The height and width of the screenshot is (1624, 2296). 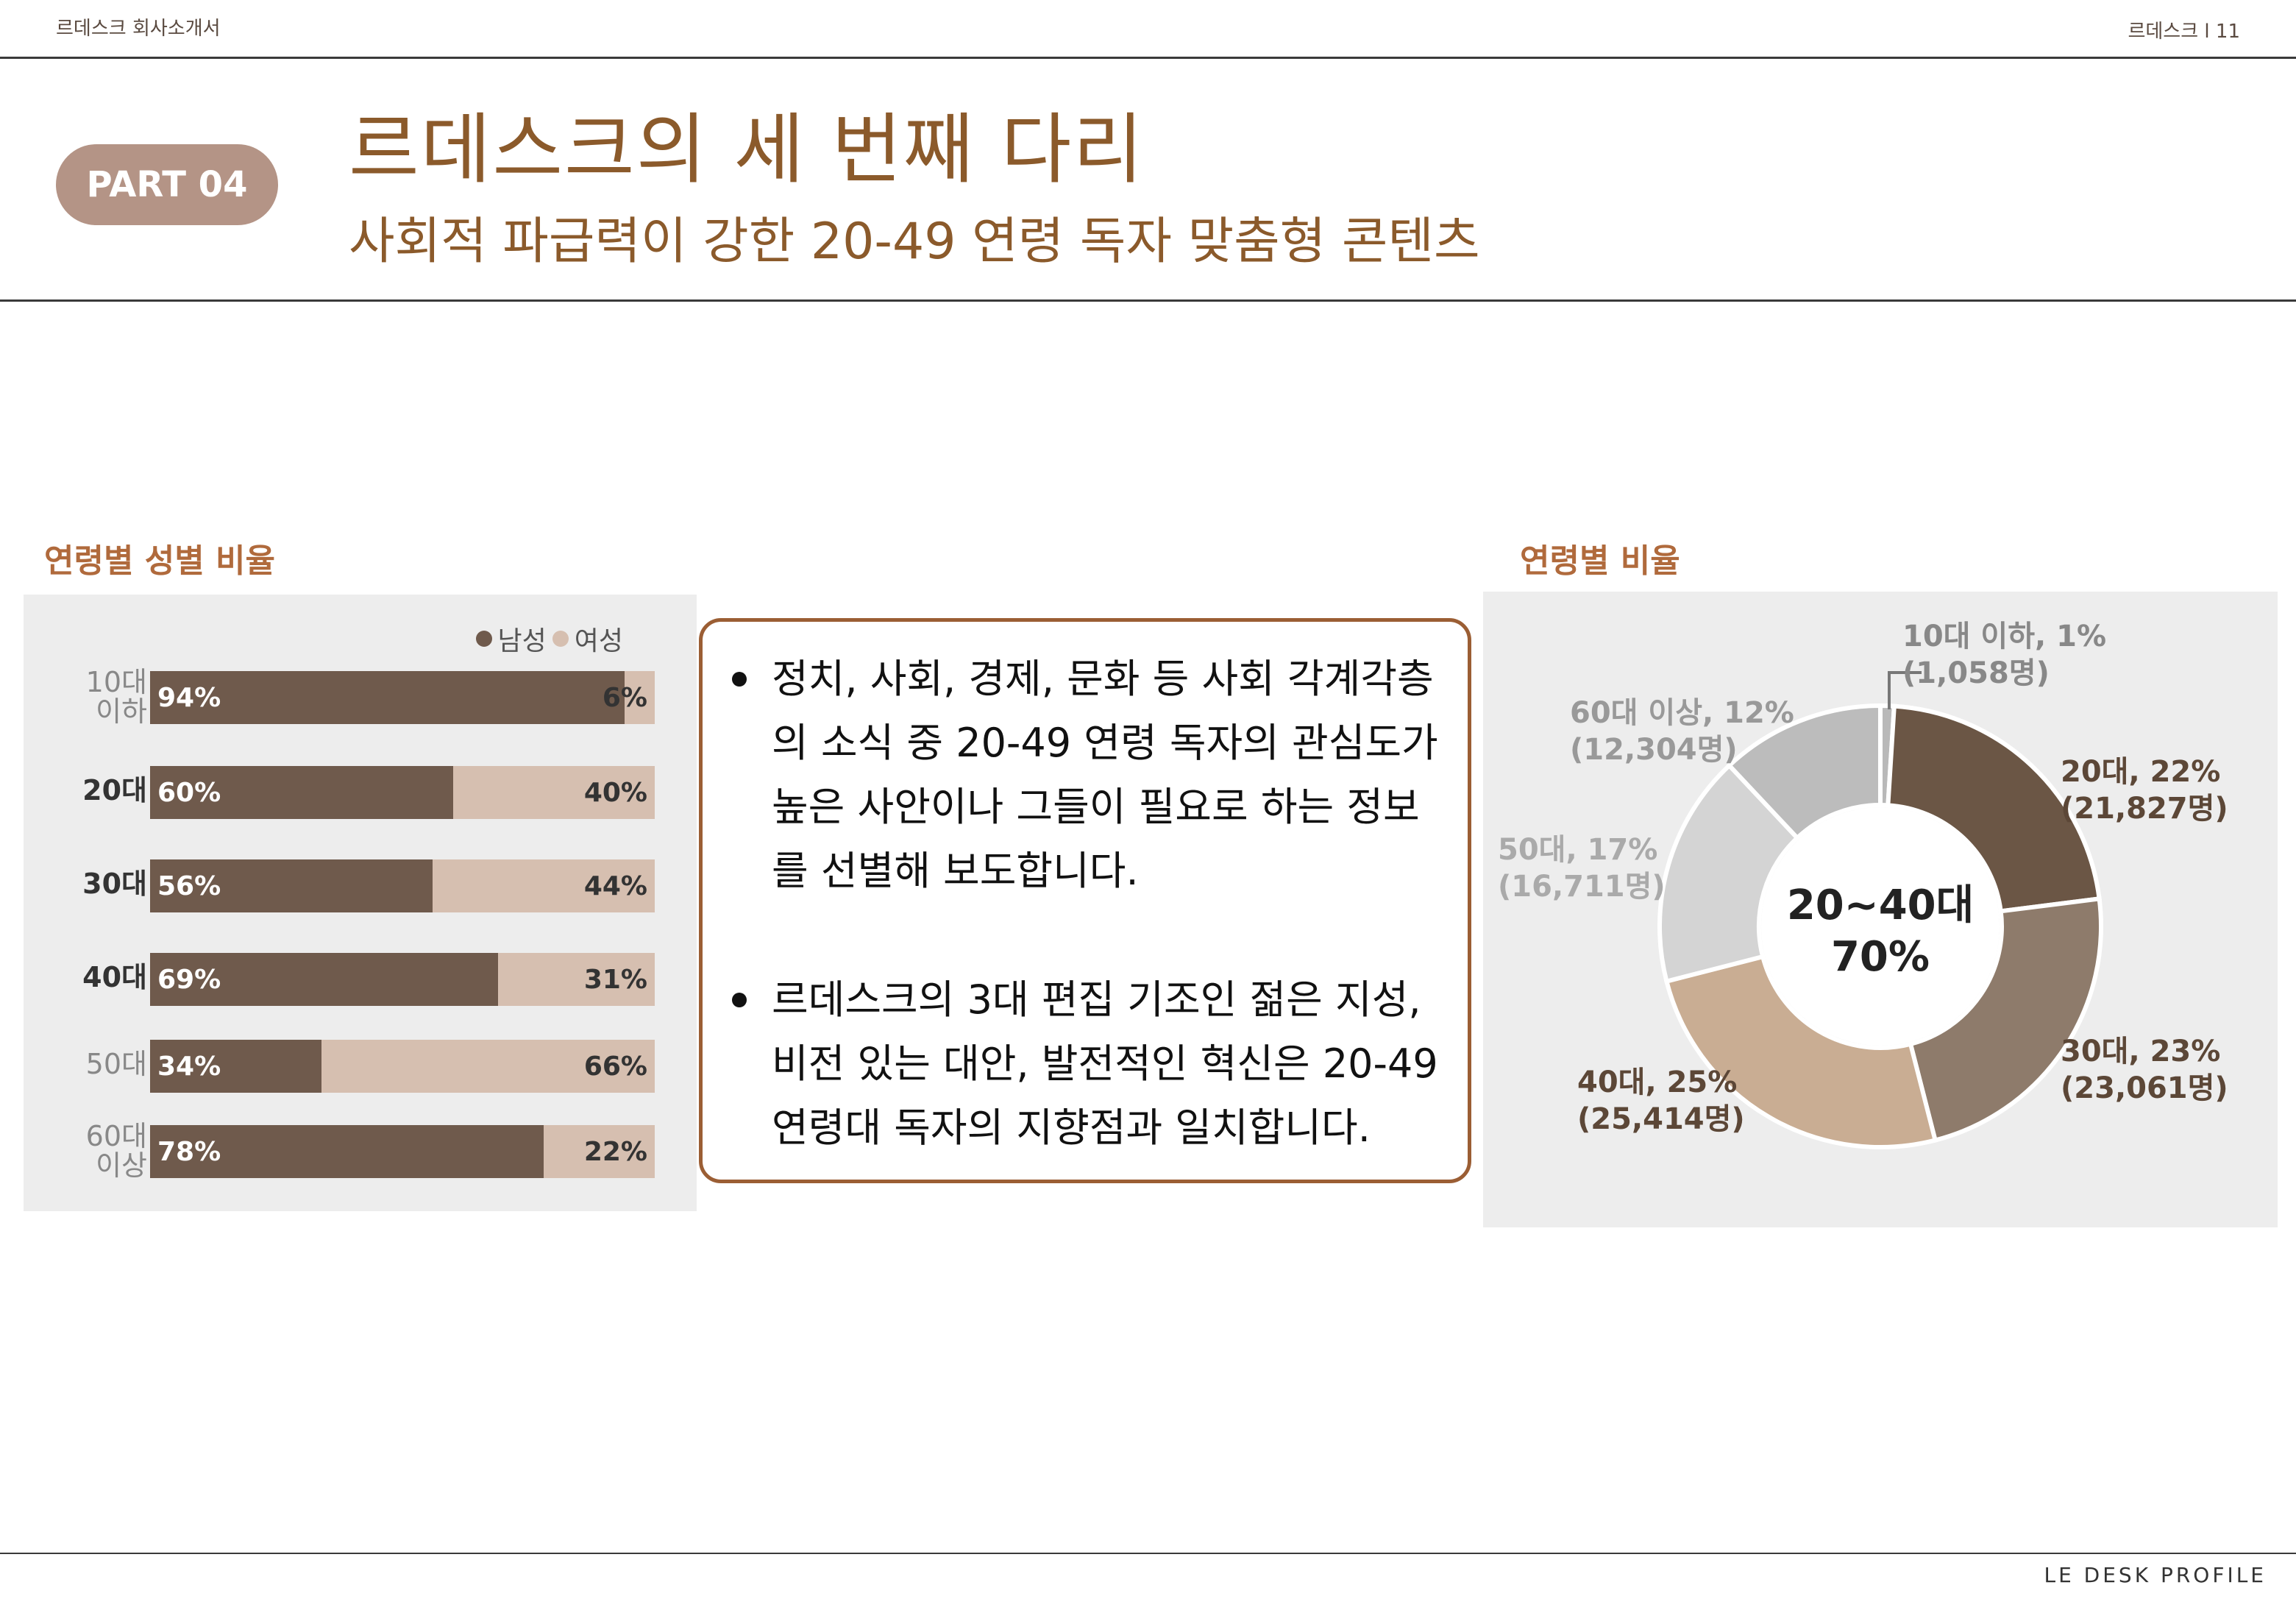 What do you see at coordinates (624, 698) in the screenshot?
I see `female-value-label: 6%` at bounding box center [624, 698].